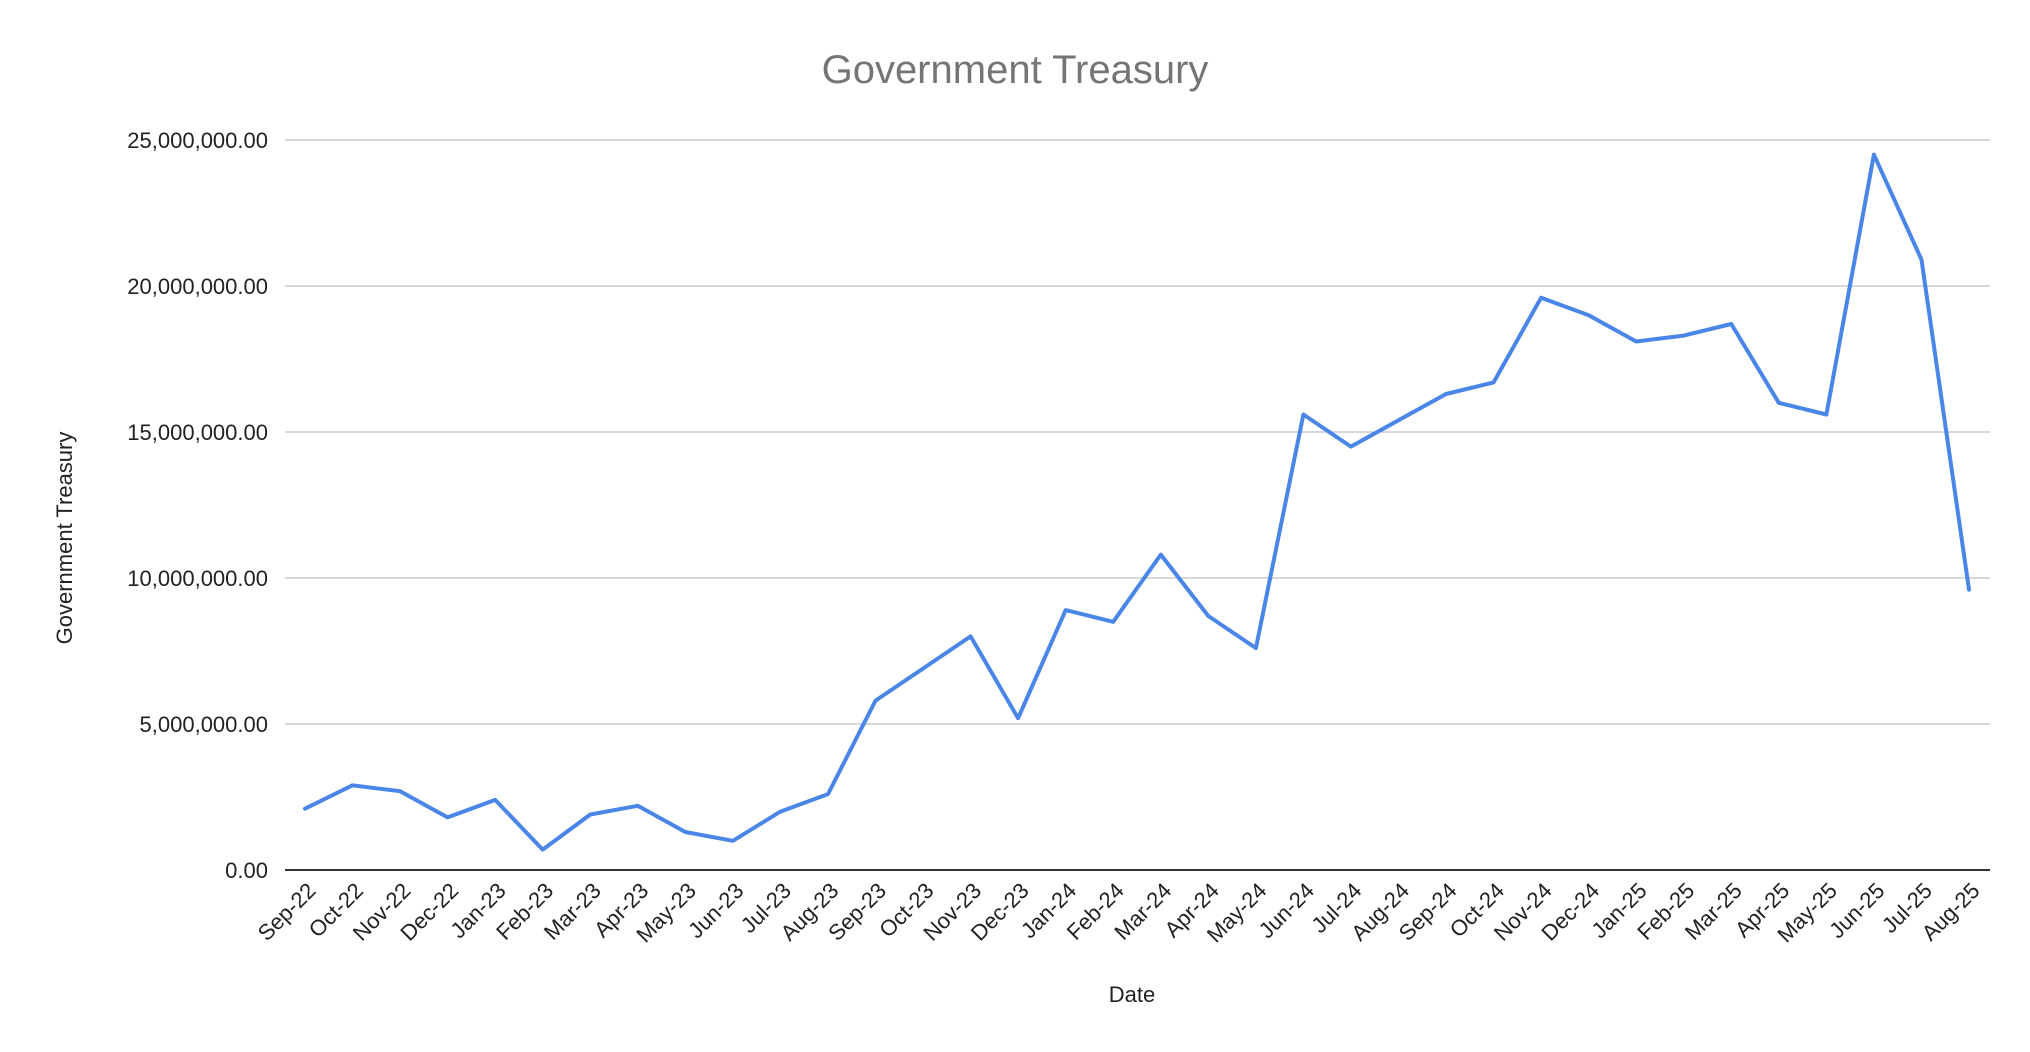 The width and height of the screenshot is (2030, 1052). What do you see at coordinates (64, 538) in the screenshot?
I see `y-axis-title: Government Treasury` at bounding box center [64, 538].